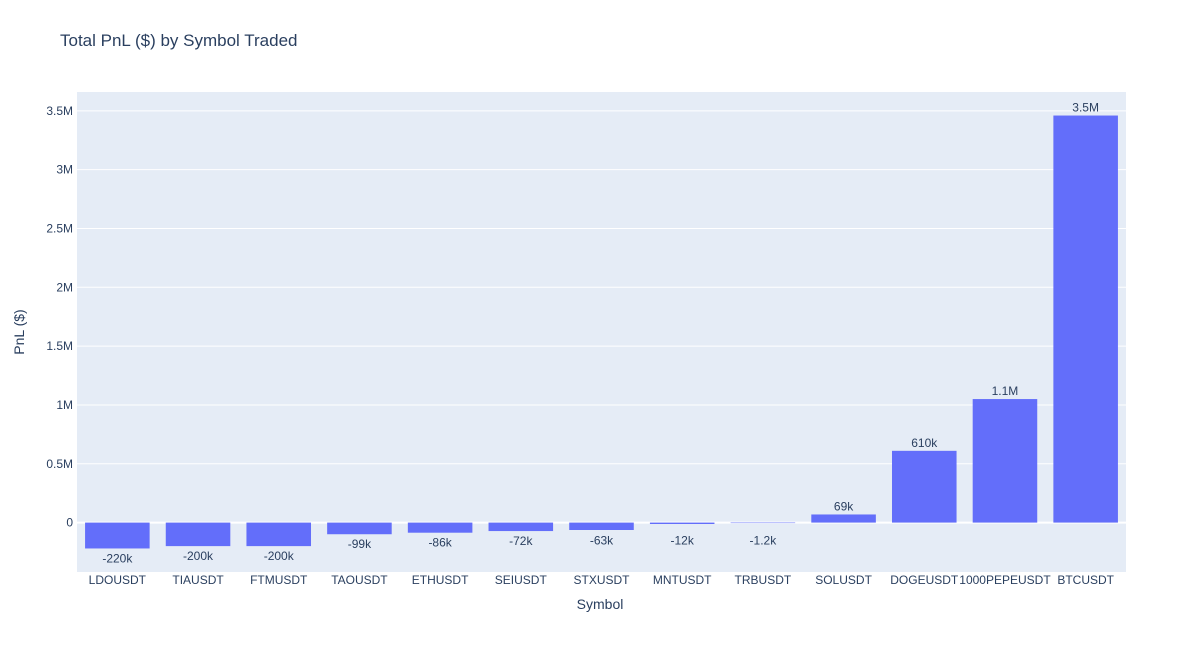 The image size is (1200, 646). Describe the element at coordinates (440, 580) in the screenshot. I see `x-tick-label: ETHUSDT` at that location.